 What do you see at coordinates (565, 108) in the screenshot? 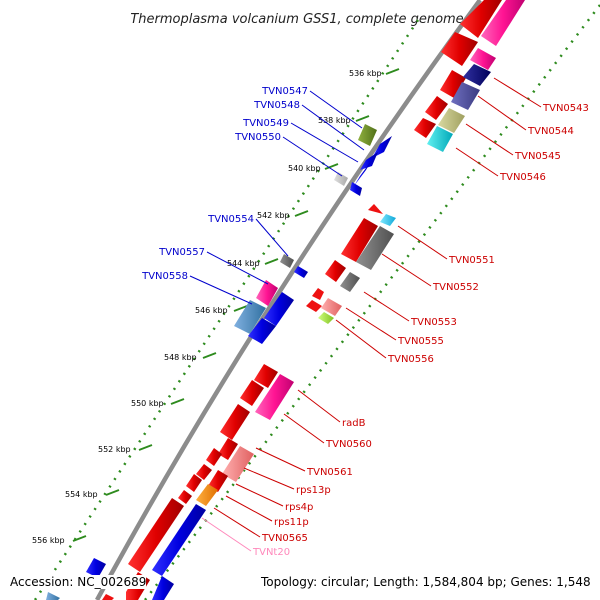
I see `gene-label-tvn0543: TVN0543` at bounding box center [565, 108].